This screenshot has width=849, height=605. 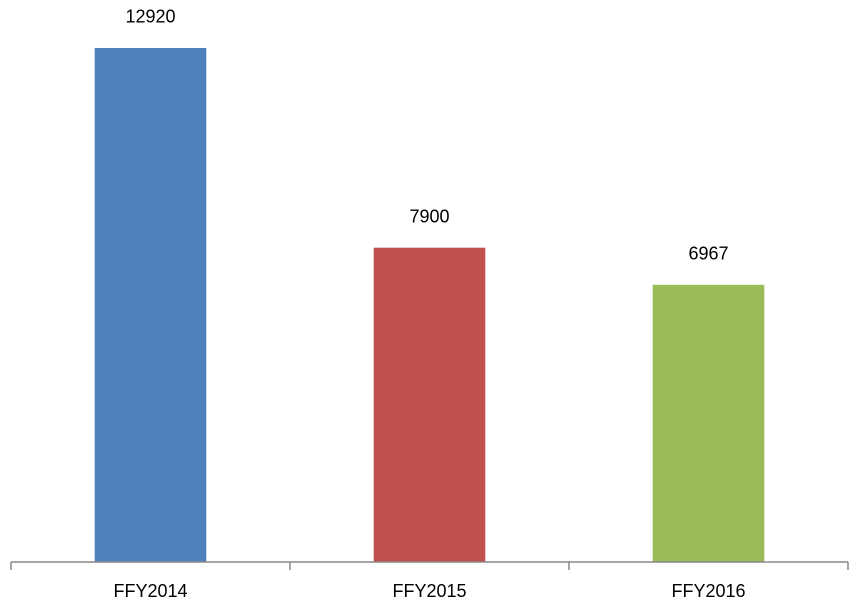 I want to click on data-label: 12920, so click(x=150, y=17).